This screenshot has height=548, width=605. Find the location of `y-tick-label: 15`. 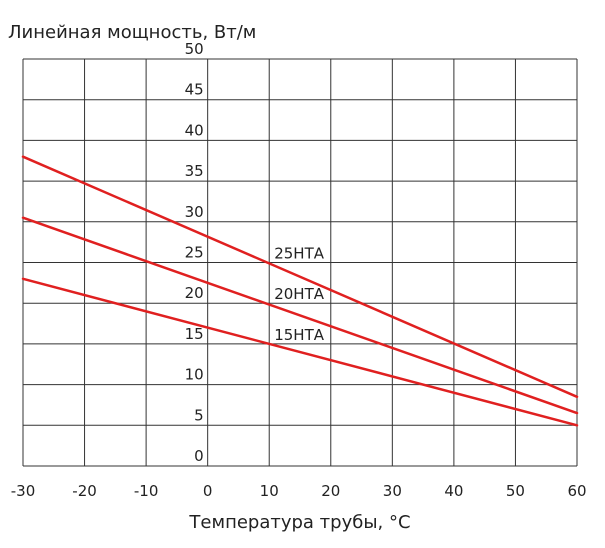

y-tick-label: 15 is located at coordinates (194, 334).